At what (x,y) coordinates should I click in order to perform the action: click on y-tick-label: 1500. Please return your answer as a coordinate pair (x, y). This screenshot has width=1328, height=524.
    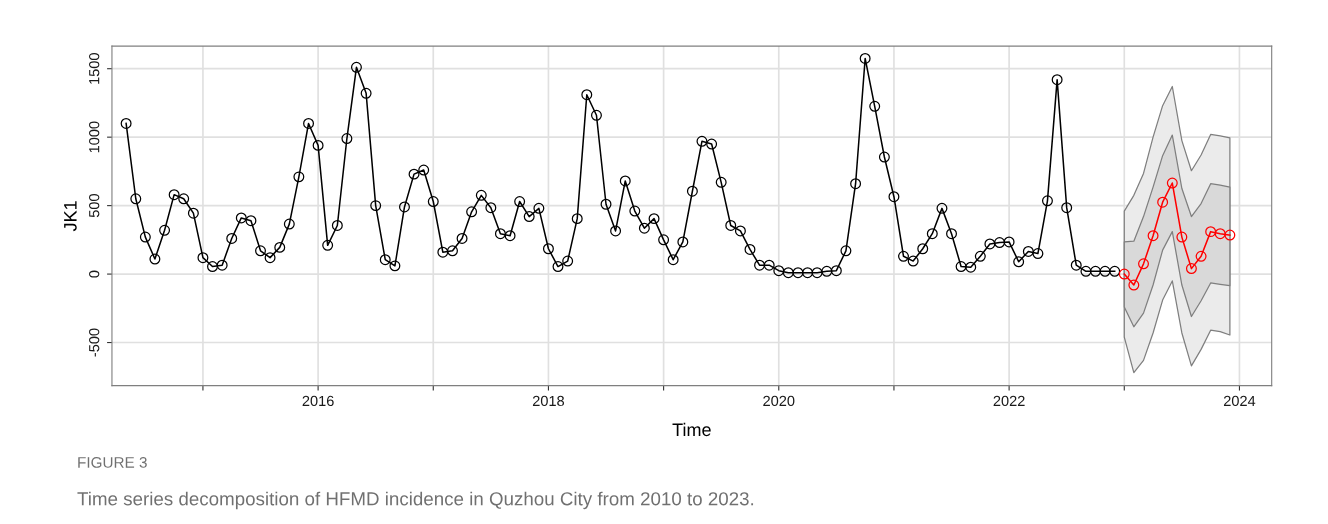
    Looking at the image, I should click on (94, 68).